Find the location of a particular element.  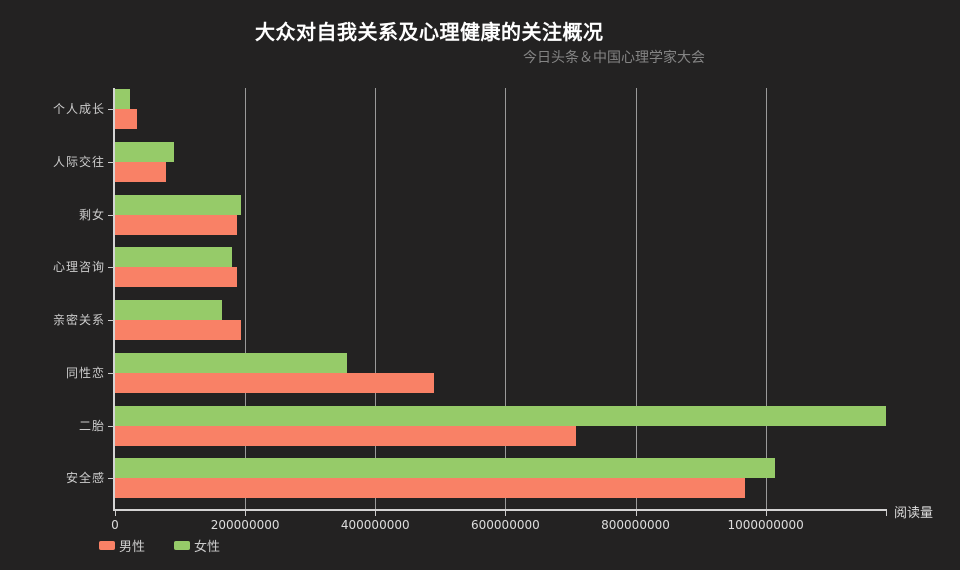

y-axis-label: 同性恋 is located at coordinates (85, 372).